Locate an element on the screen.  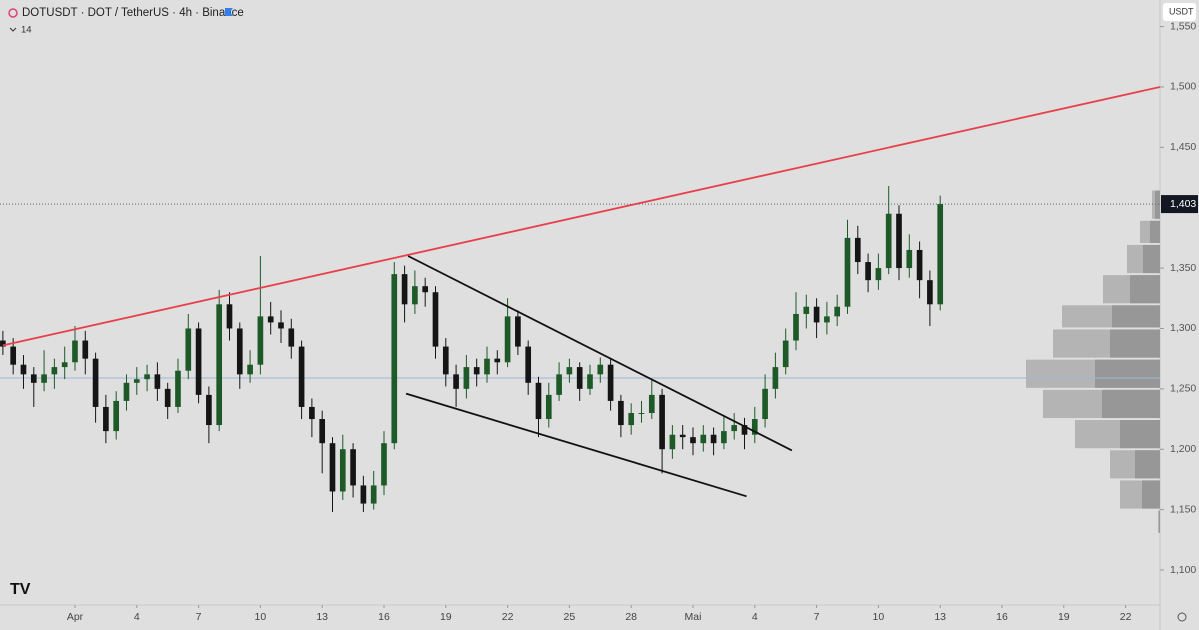
x-tick-label: 4 is located at coordinates (755, 617).